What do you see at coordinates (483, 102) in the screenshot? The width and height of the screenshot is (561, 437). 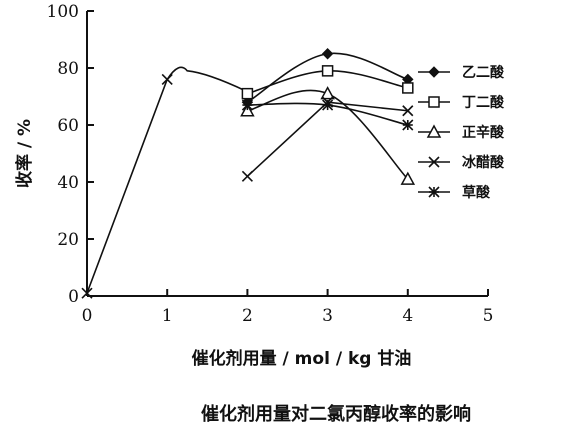 I see `legend-label: 丁二酸` at bounding box center [483, 102].